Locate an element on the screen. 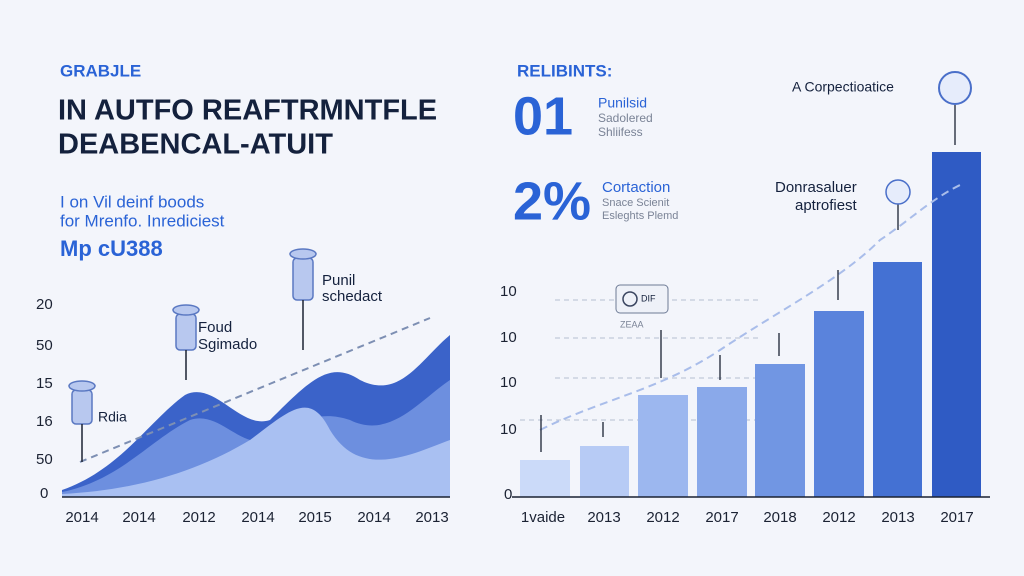 Image resolution: width=1024 pixels, height=576 pixels. y-tick-label: 20 is located at coordinates (44, 304).